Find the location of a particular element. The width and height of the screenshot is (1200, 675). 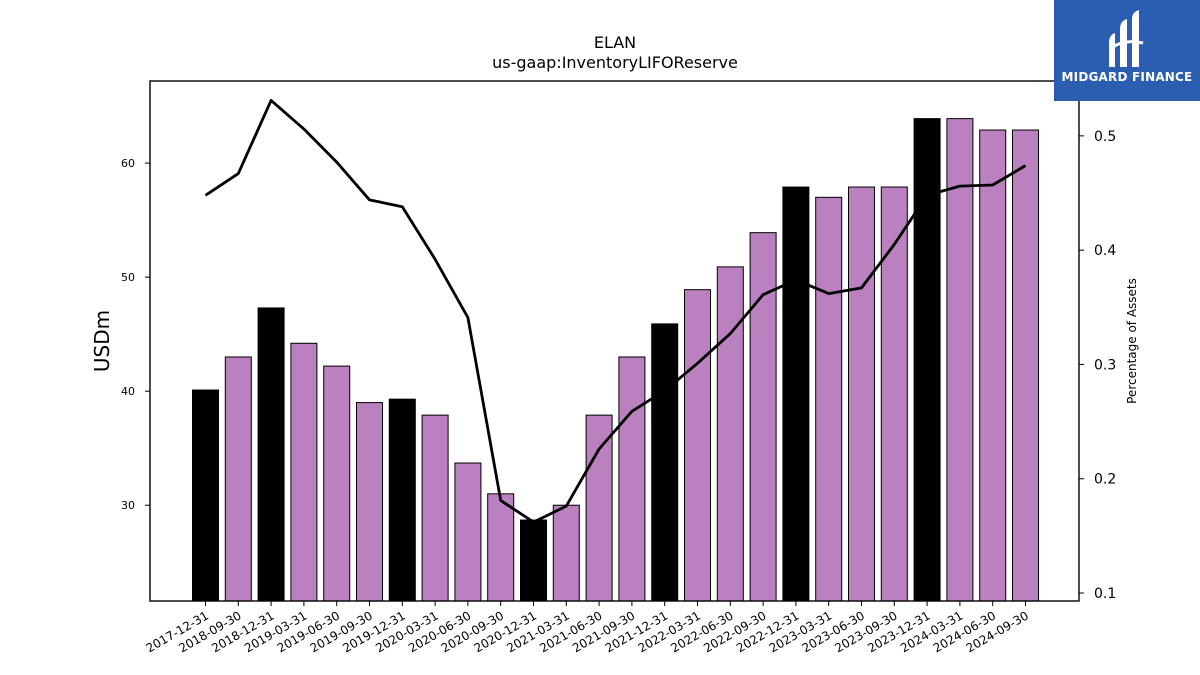

chart-title: ELAN is located at coordinates (615, 42).